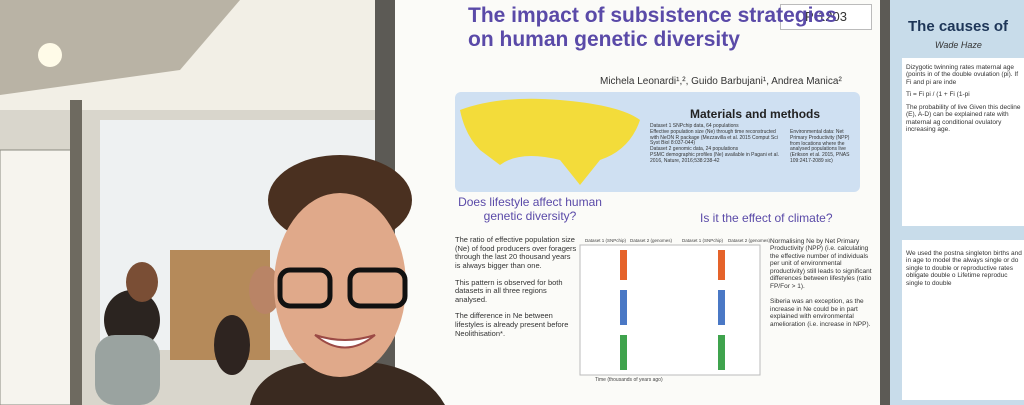 The image size is (1024, 405). I want to click on axis-label: Time (thousands of years ago), so click(629, 380).